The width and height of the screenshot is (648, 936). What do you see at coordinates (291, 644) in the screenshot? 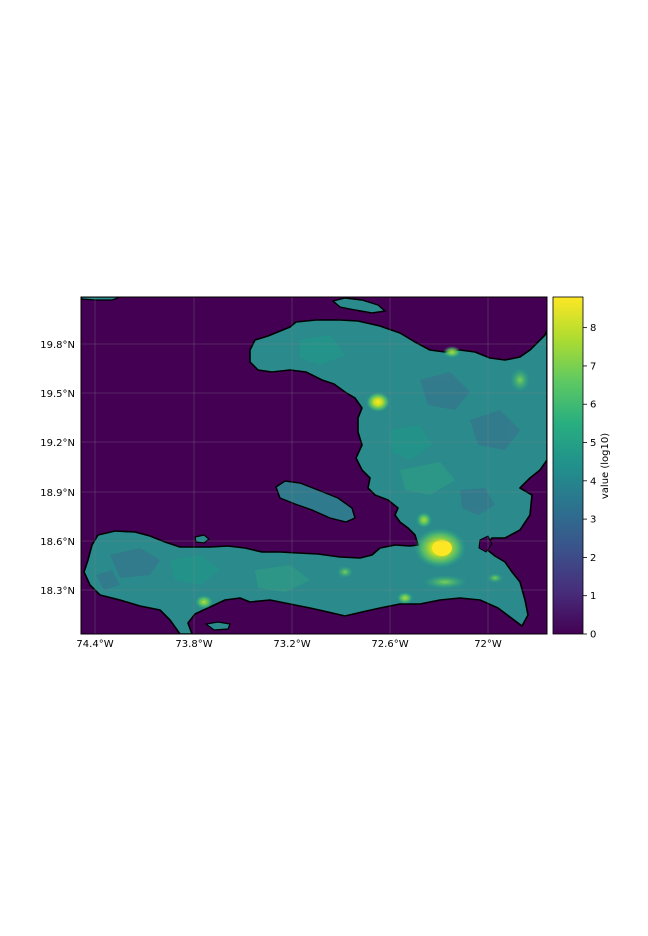
I see `lon-tick-label: 73.2°W` at bounding box center [291, 644].